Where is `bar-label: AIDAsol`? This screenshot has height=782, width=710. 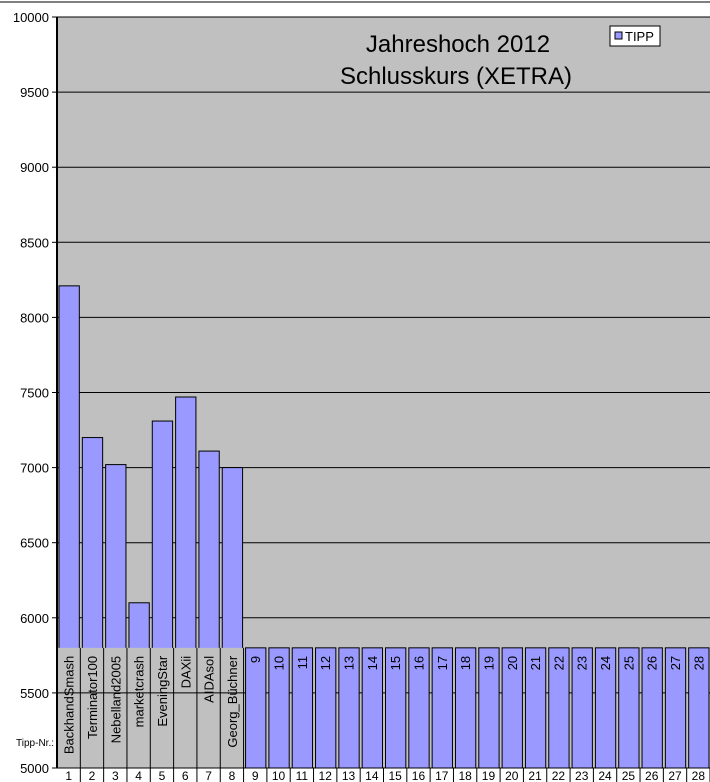
bar-label: AIDAsol is located at coordinates (209, 679).